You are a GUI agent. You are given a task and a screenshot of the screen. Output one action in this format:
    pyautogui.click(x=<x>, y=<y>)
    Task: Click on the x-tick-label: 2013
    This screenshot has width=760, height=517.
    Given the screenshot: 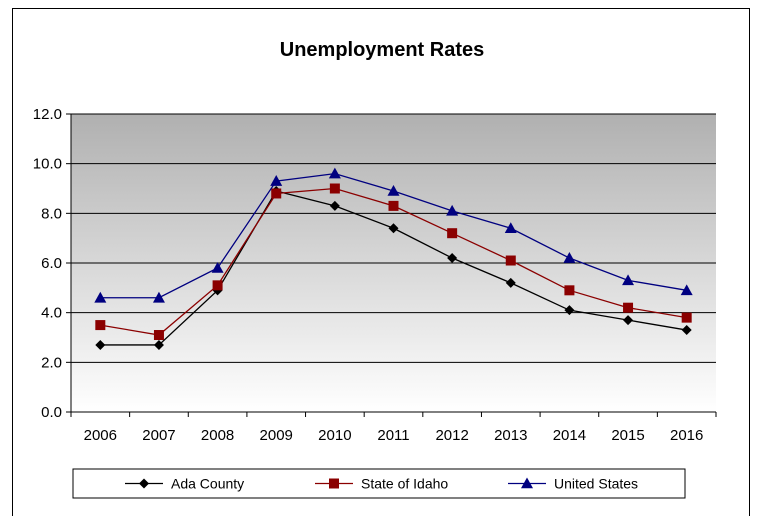 What is the action you would take?
    pyautogui.click(x=510, y=435)
    